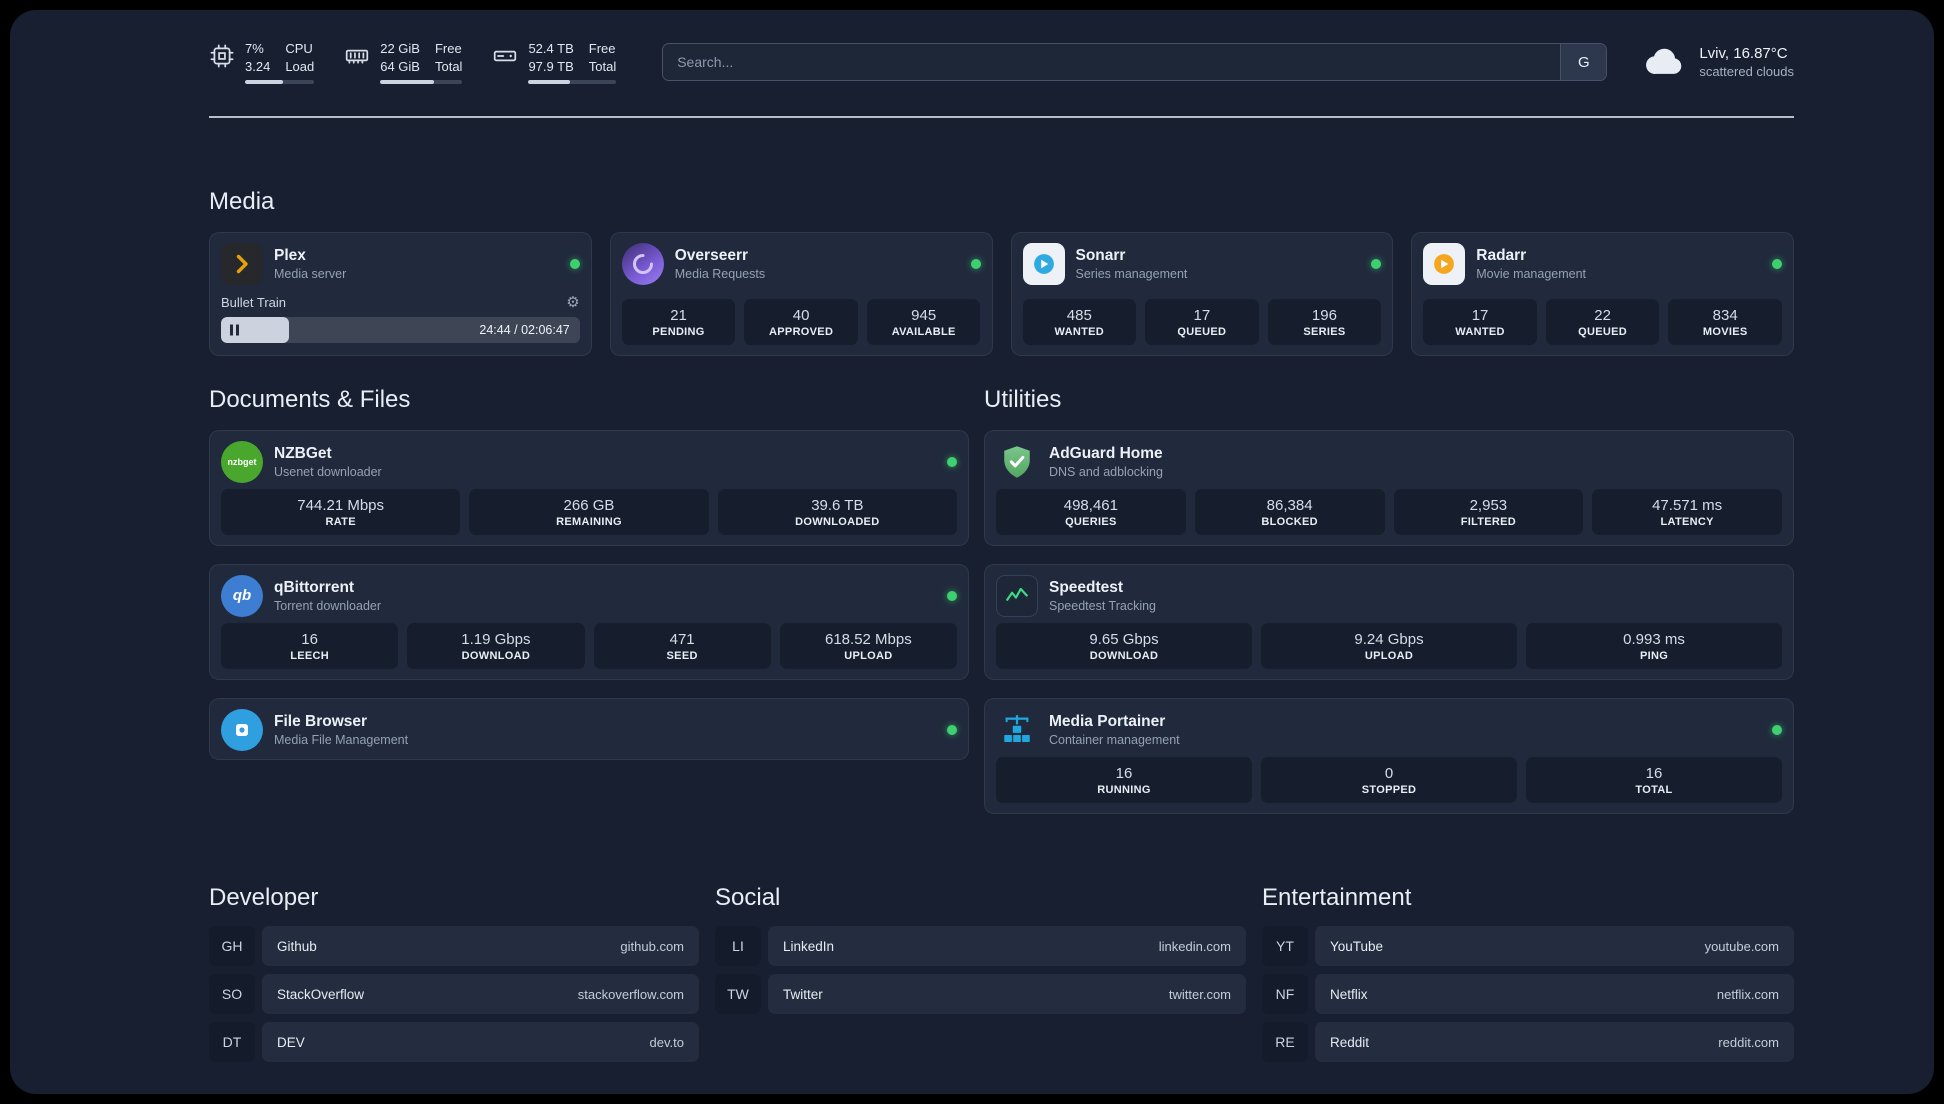 The height and width of the screenshot is (1104, 1944). What do you see at coordinates (1023, 399) in the screenshot?
I see `section-heading-utilities: Utilities` at bounding box center [1023, 399].